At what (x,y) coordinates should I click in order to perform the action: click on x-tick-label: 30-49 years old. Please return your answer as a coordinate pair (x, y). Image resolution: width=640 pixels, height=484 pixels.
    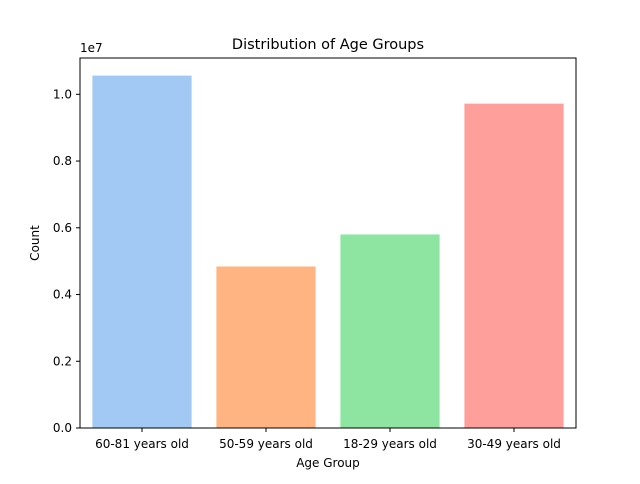
    Looking at the image, I should click on (514, 444).